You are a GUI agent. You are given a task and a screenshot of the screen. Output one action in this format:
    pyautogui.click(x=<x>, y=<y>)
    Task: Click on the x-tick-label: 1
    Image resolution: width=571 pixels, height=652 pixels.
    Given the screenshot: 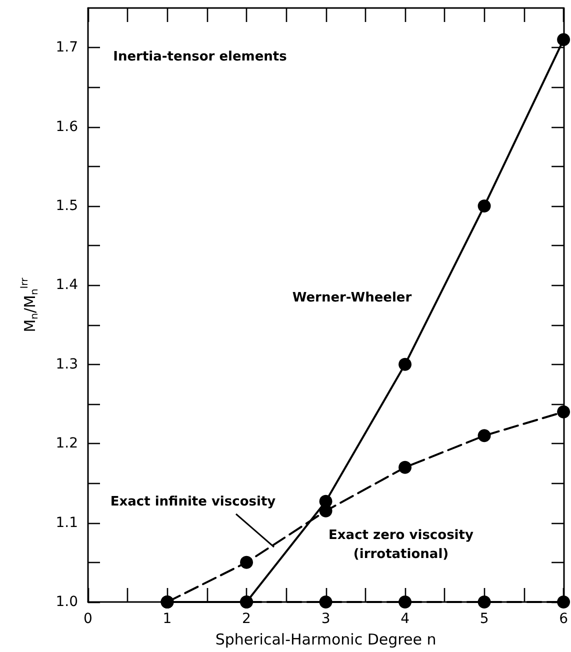 What is the action you would take?
    pyautogui.click(x=167, y=619)
    